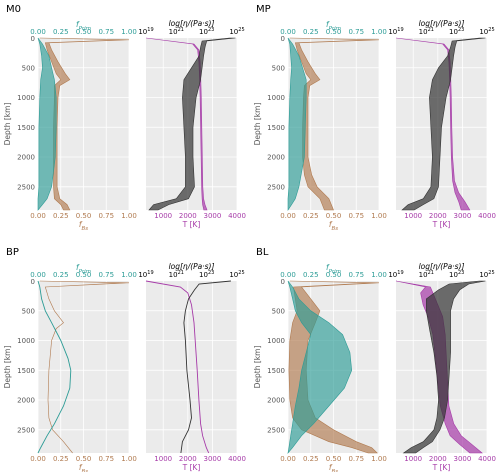  I want to click on panel-title: MP, so click(263, 9).